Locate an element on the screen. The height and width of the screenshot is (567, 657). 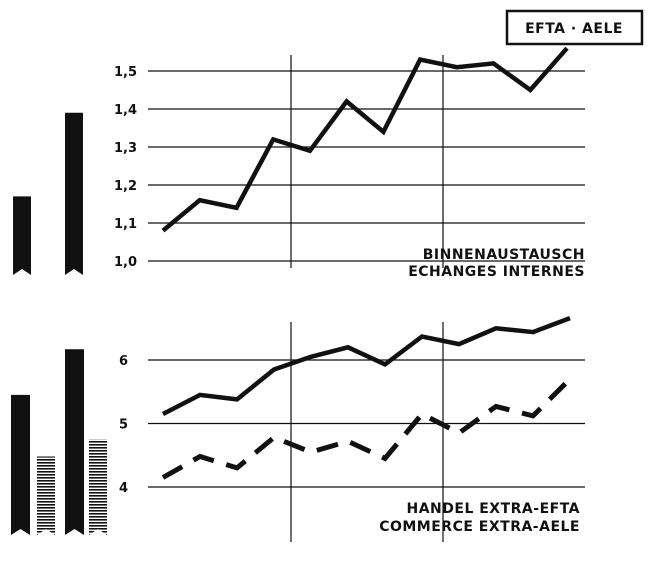
internal-trade-y-axis: 1,0 1,1 1,2 1,3 1,4 1,5 is located at coordinates (125, 167).